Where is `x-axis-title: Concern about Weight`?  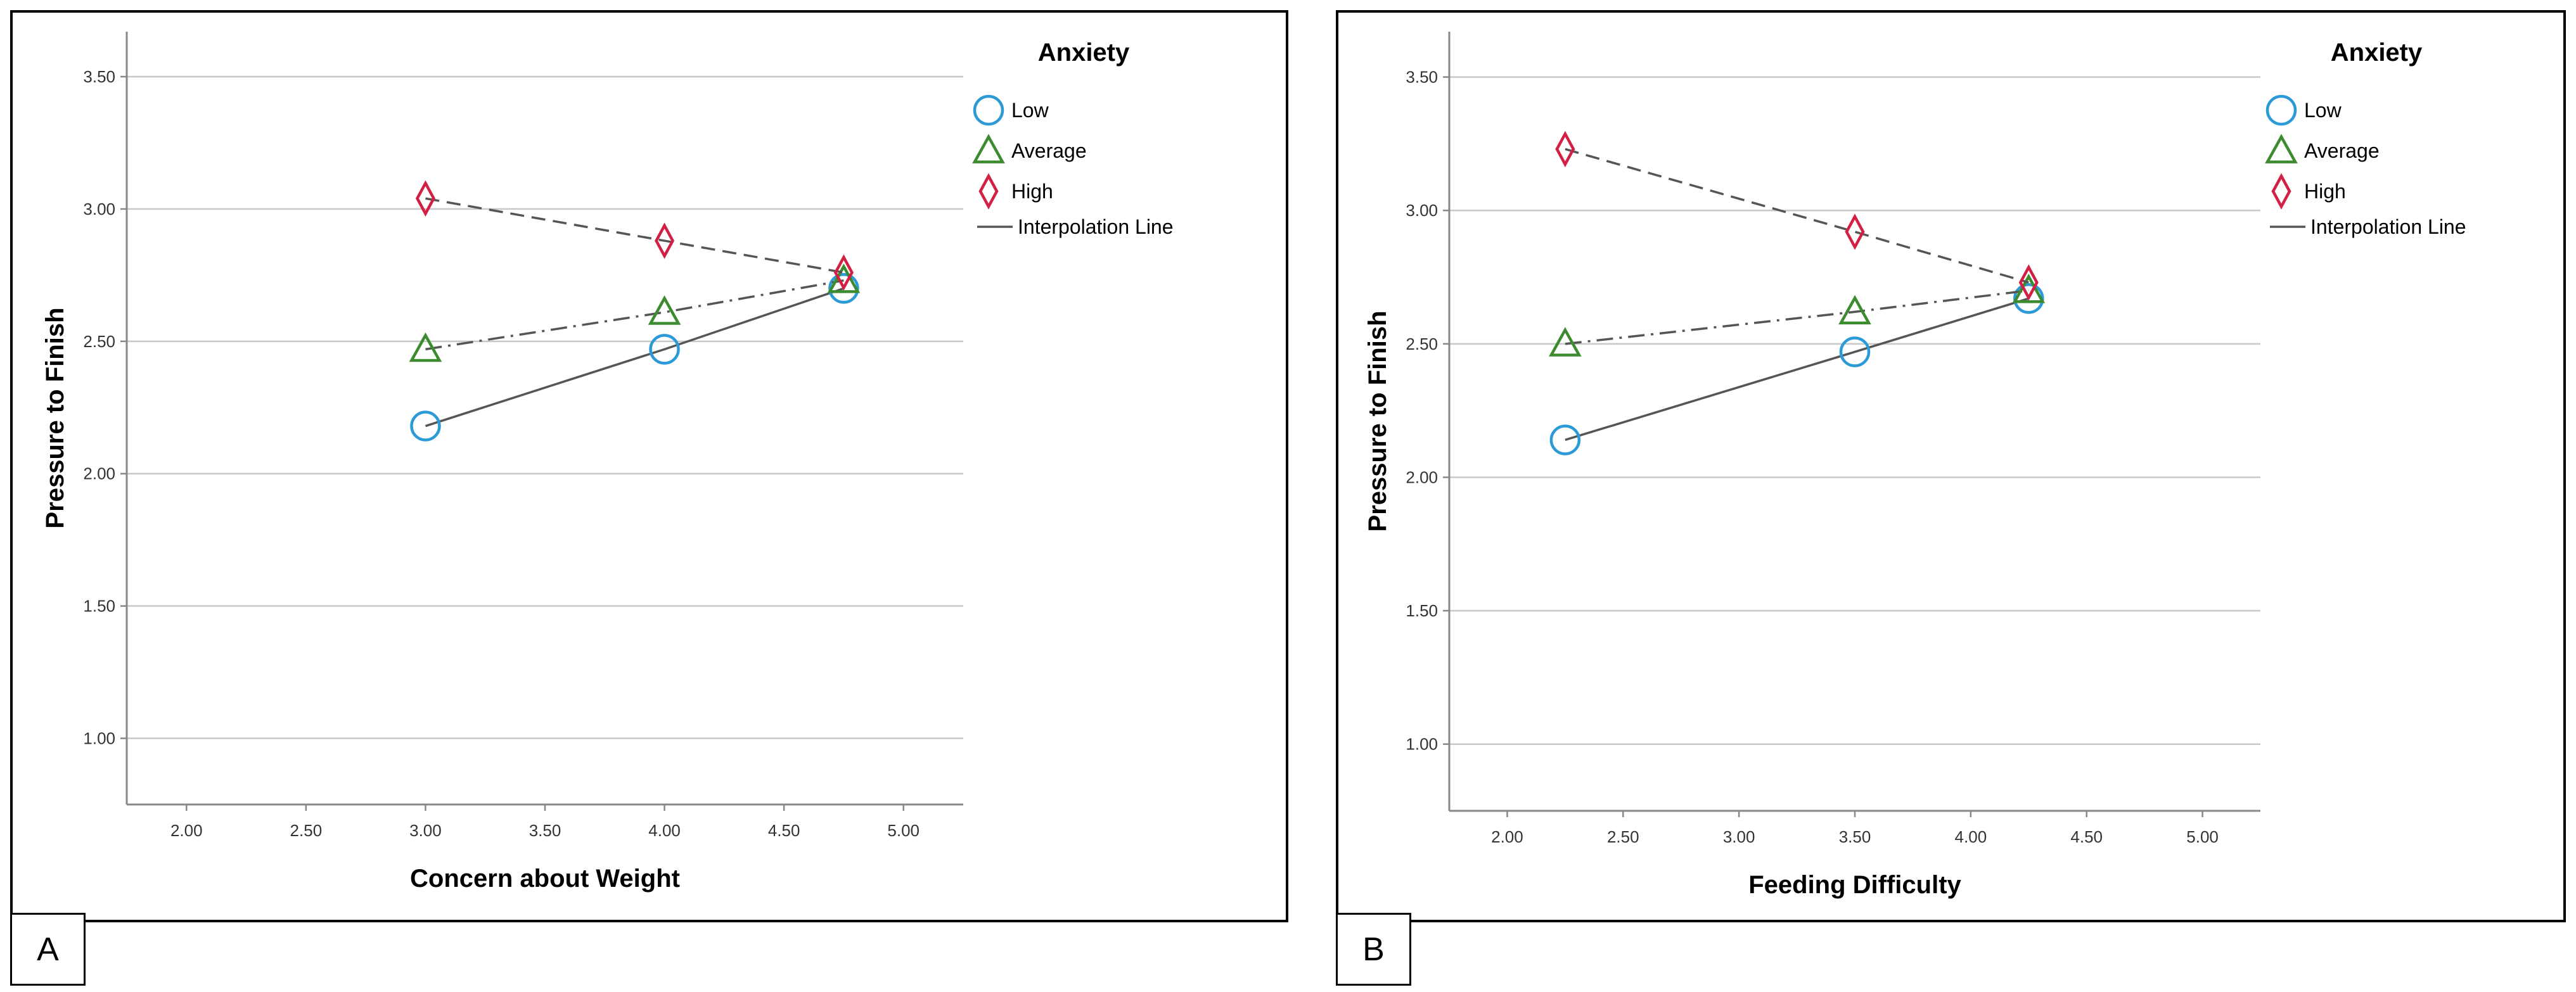 x-axis-title: Concern about Weight is located at coordinates (545, 879).